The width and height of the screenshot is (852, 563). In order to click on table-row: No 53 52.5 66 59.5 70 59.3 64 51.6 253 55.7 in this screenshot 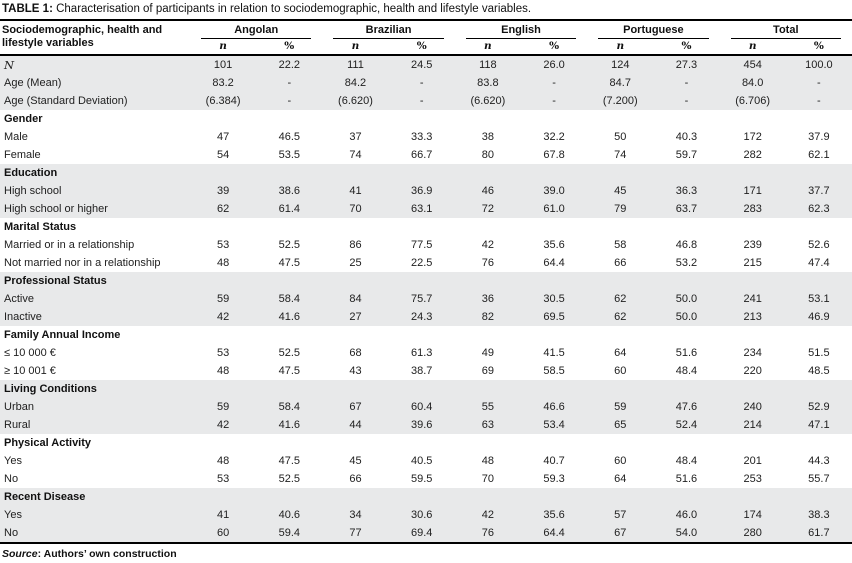, I will do `click(426, 479)`.